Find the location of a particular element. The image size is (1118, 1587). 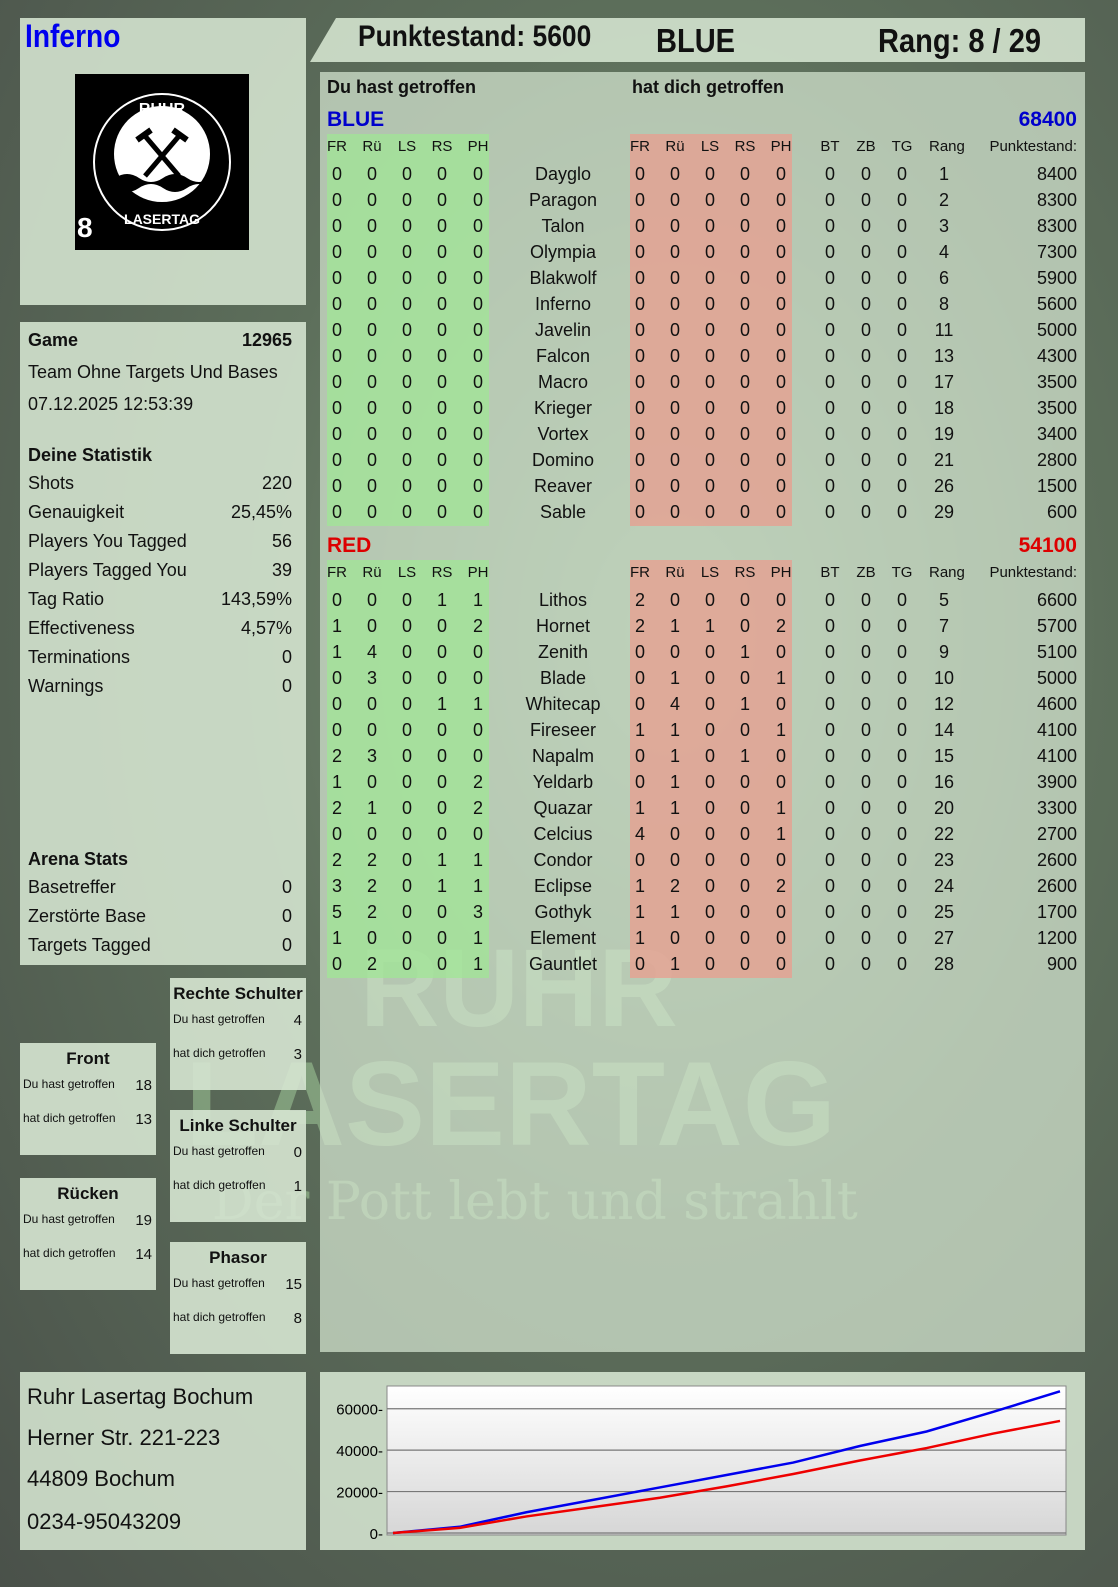

player-name-cell: Whitecap is located at coordinates (563, 704).